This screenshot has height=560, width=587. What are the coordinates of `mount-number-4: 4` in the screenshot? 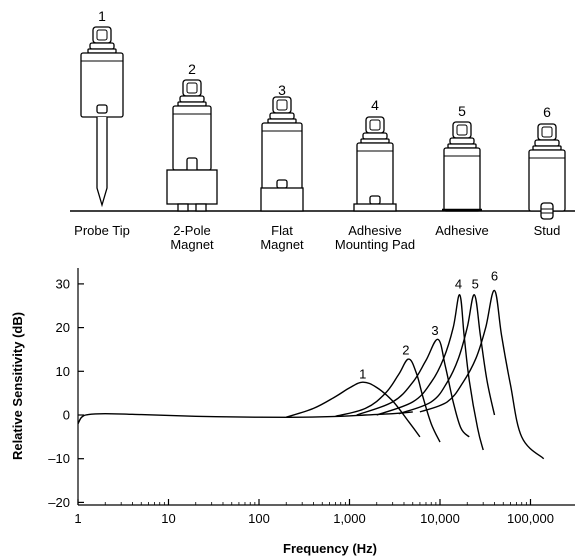 It's located at (375, 105).